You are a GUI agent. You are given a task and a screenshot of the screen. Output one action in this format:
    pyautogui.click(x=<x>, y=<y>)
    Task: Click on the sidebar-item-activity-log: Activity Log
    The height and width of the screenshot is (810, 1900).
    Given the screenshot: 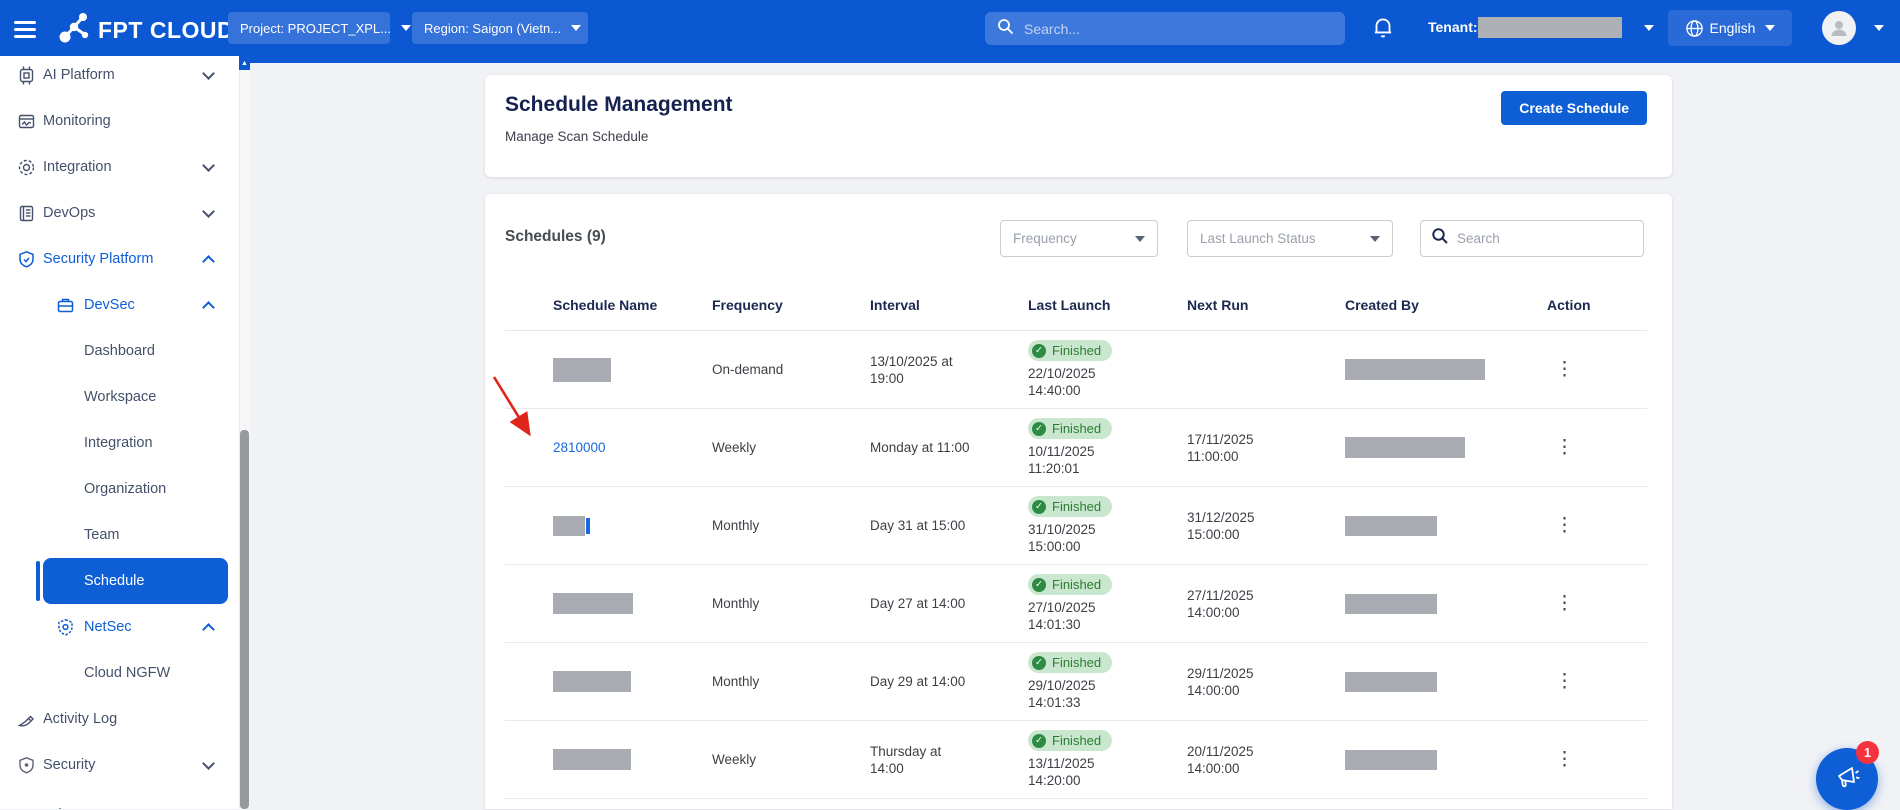 What is the action you would take?
    pyautogui.click(x=119, y=719)
    